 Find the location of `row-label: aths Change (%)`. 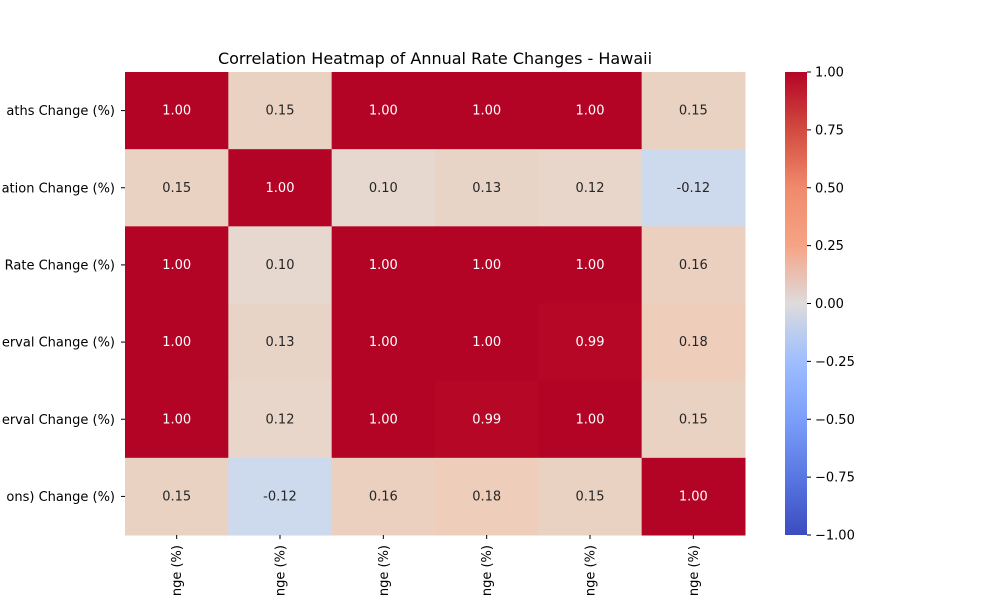

row-label: aths Change (%) is located at coordinates (60, 111).